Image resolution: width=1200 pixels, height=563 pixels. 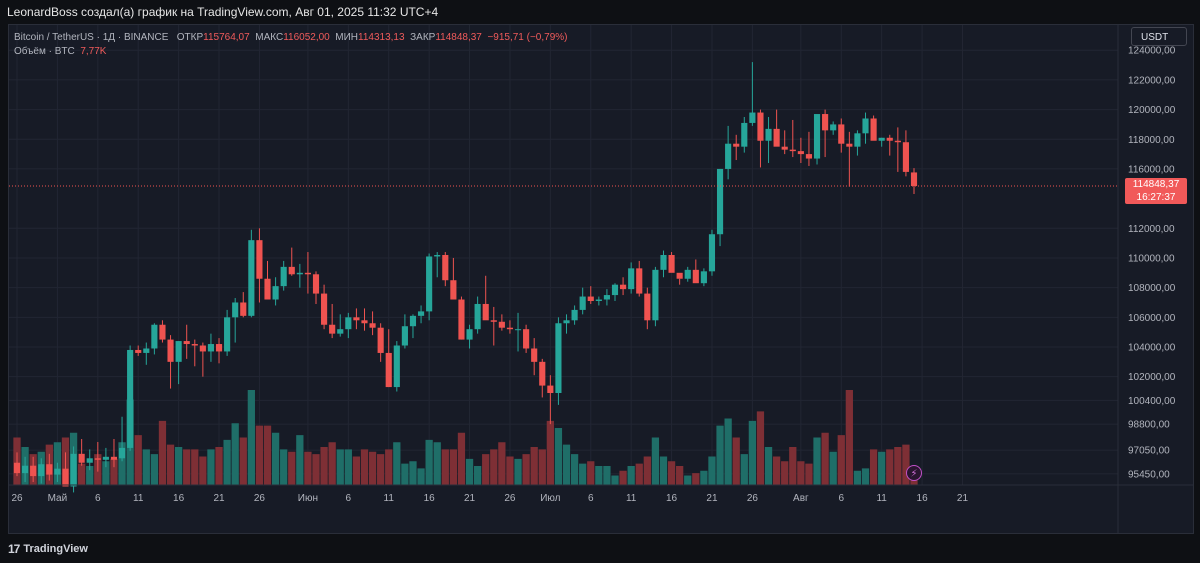 What do you see at coordinates (226, 37) in the screenshot?
I see `open-value: 115764,07` at bounding box center [226, 37].